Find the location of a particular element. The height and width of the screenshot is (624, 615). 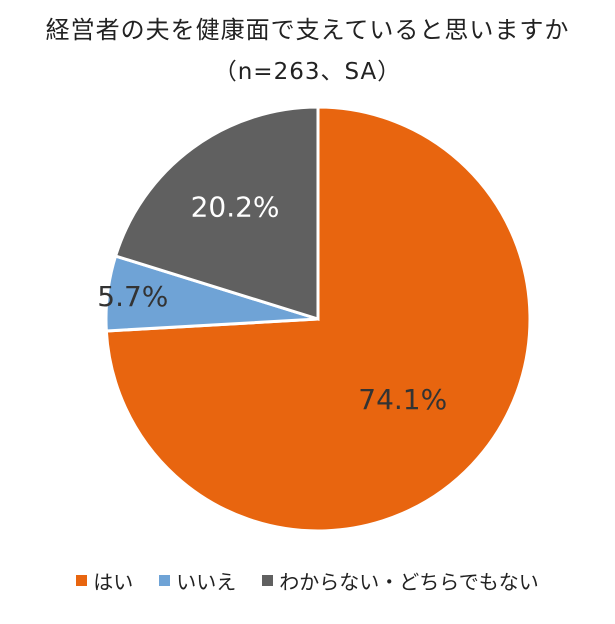

legend: はい いいえ わからない・どちらでもない is located at coordinates (307, 580).